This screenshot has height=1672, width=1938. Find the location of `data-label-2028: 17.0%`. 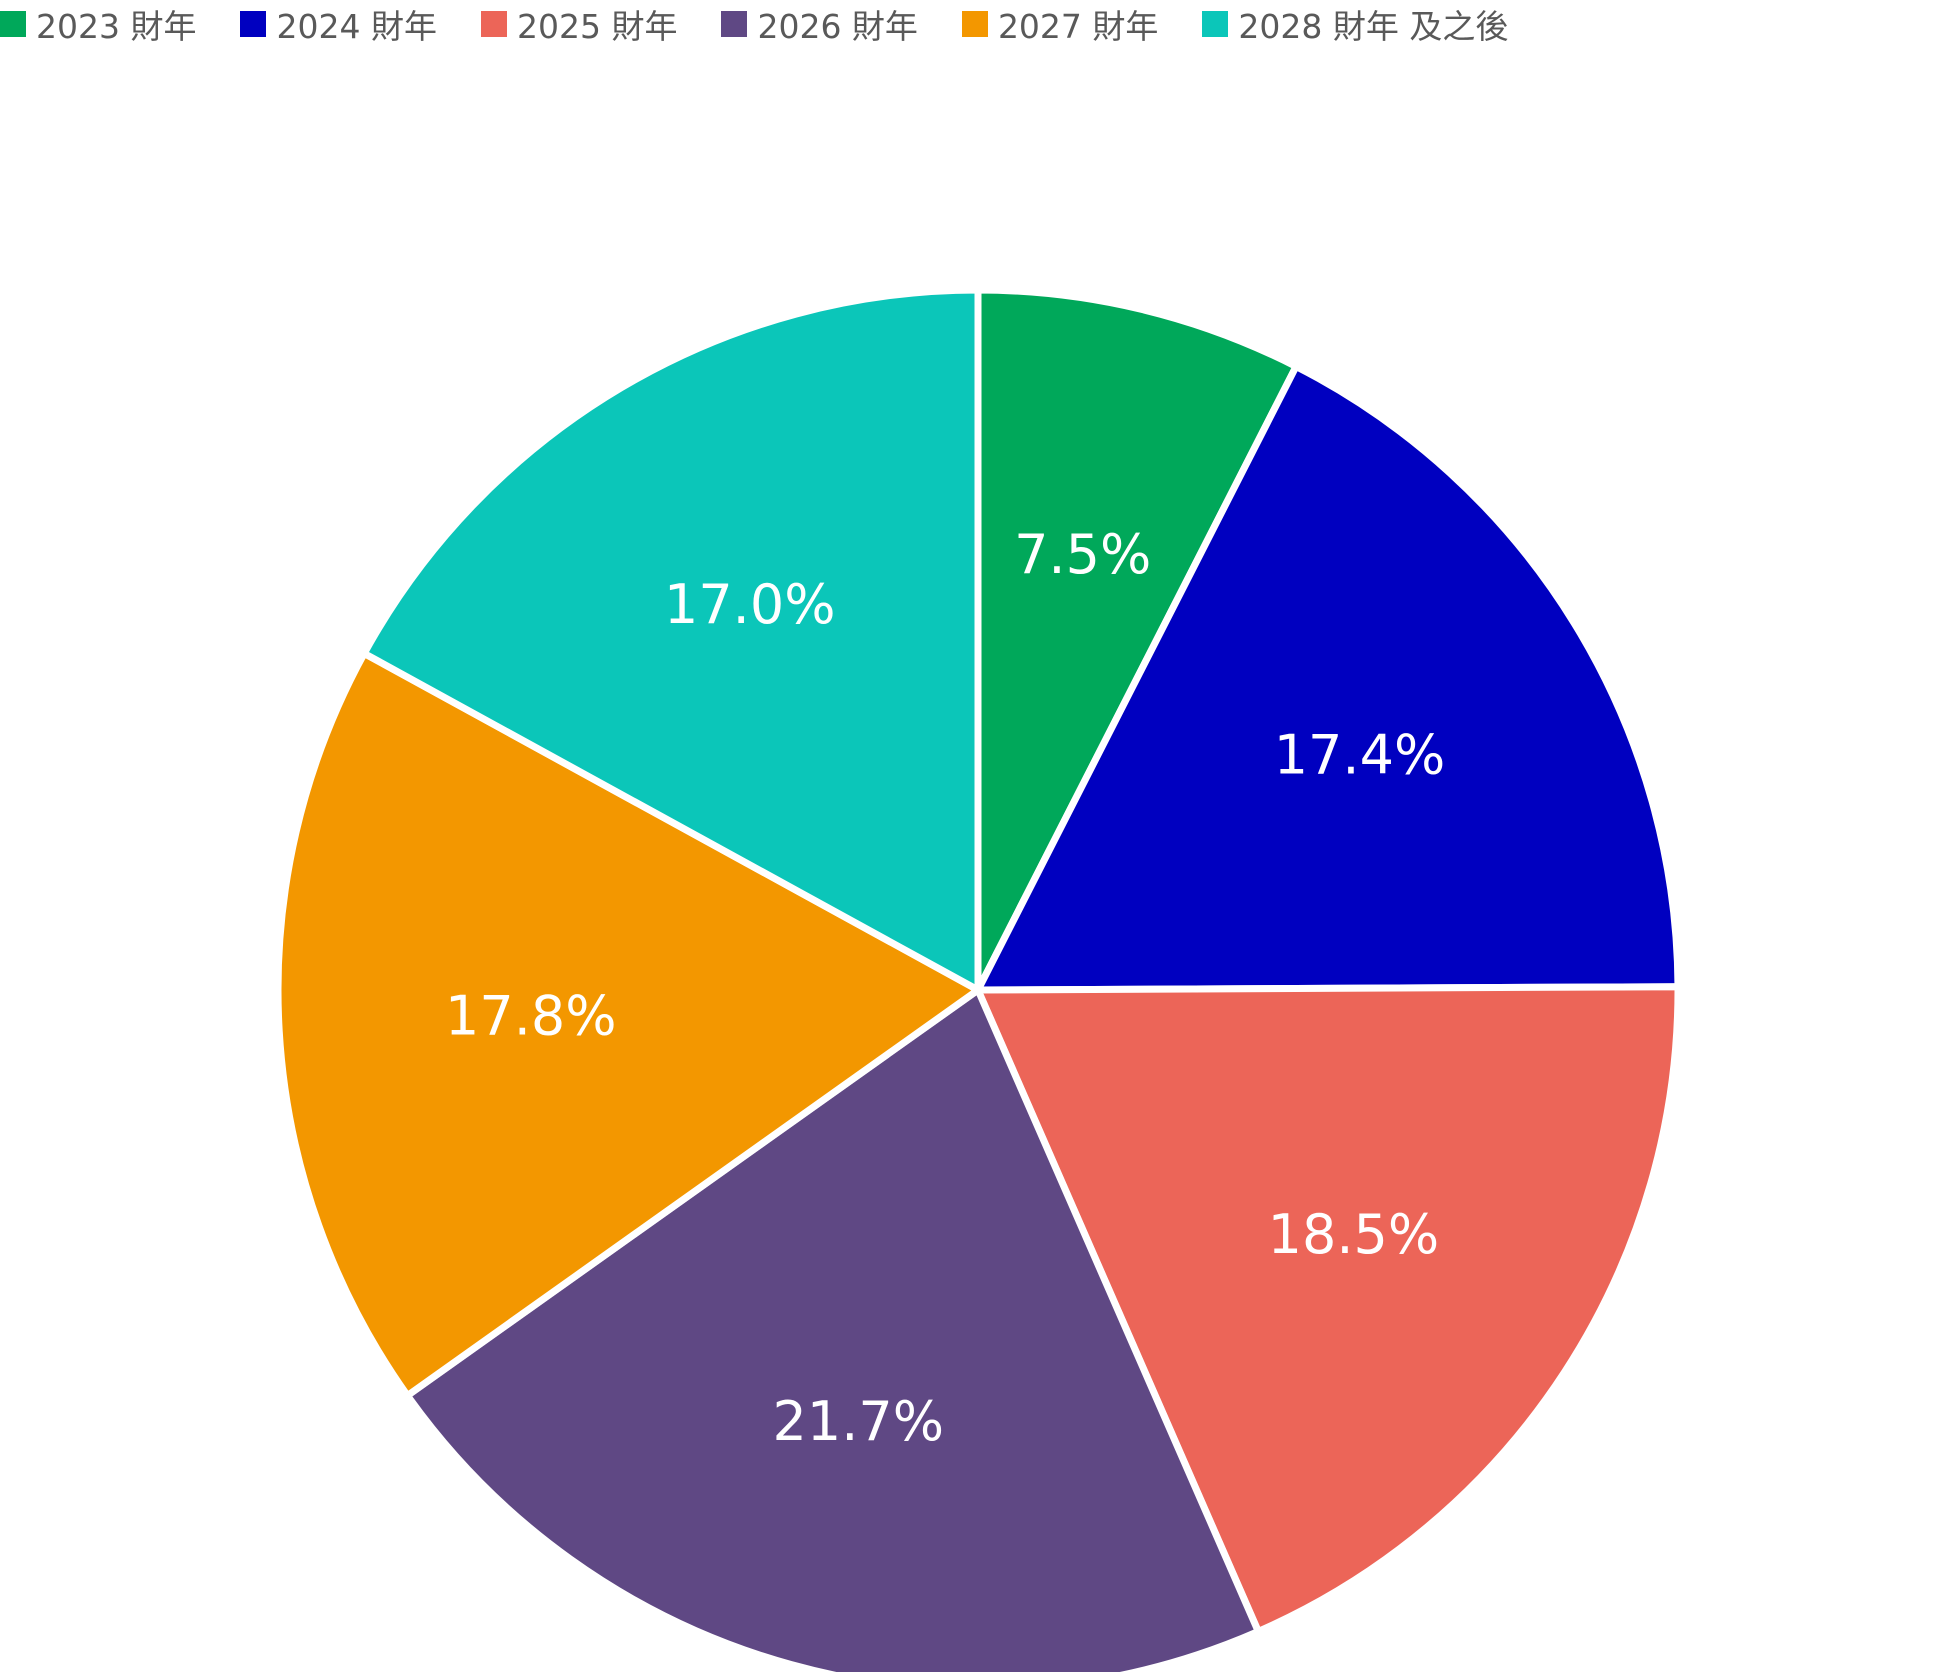

data-label-2028: 17.0% is located at coordinates (750, 604).